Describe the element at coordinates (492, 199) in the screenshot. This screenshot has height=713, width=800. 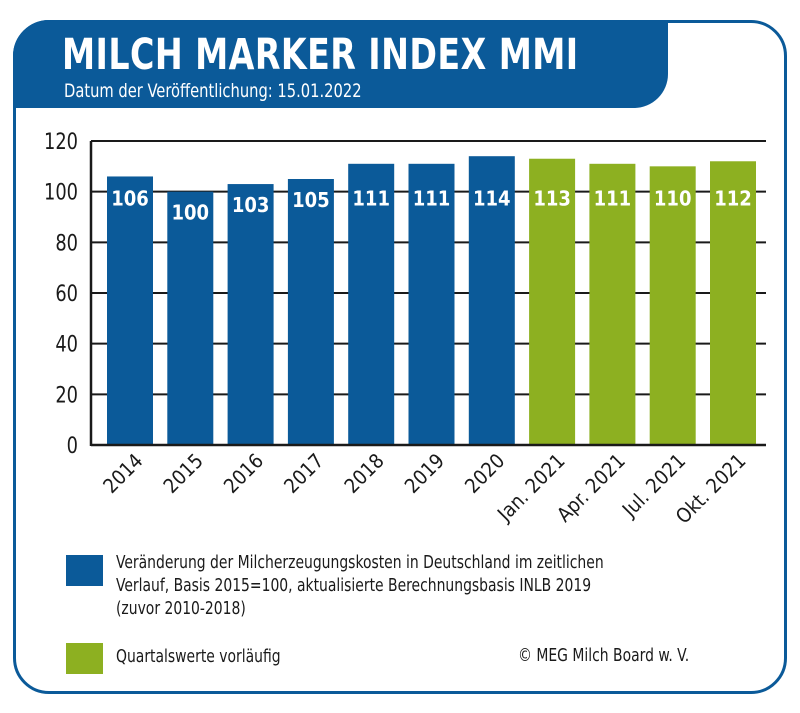
I see `data-label: 114` at that location.